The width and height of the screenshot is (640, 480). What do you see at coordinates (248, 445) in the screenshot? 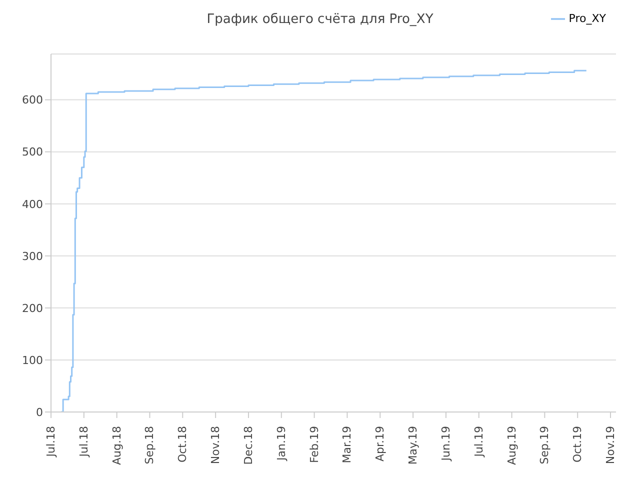
I see `x-tick-label: Dec.18` at bounding box center [248, 445].